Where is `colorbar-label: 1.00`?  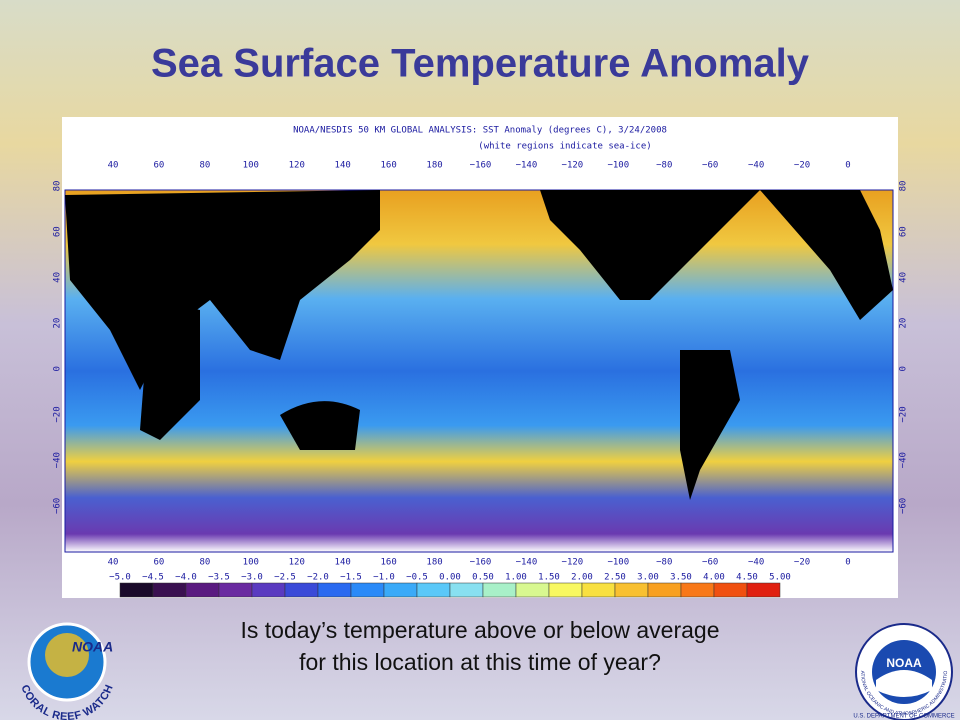
colorbar-label: 1.00 is located at coordinates (516, 578).